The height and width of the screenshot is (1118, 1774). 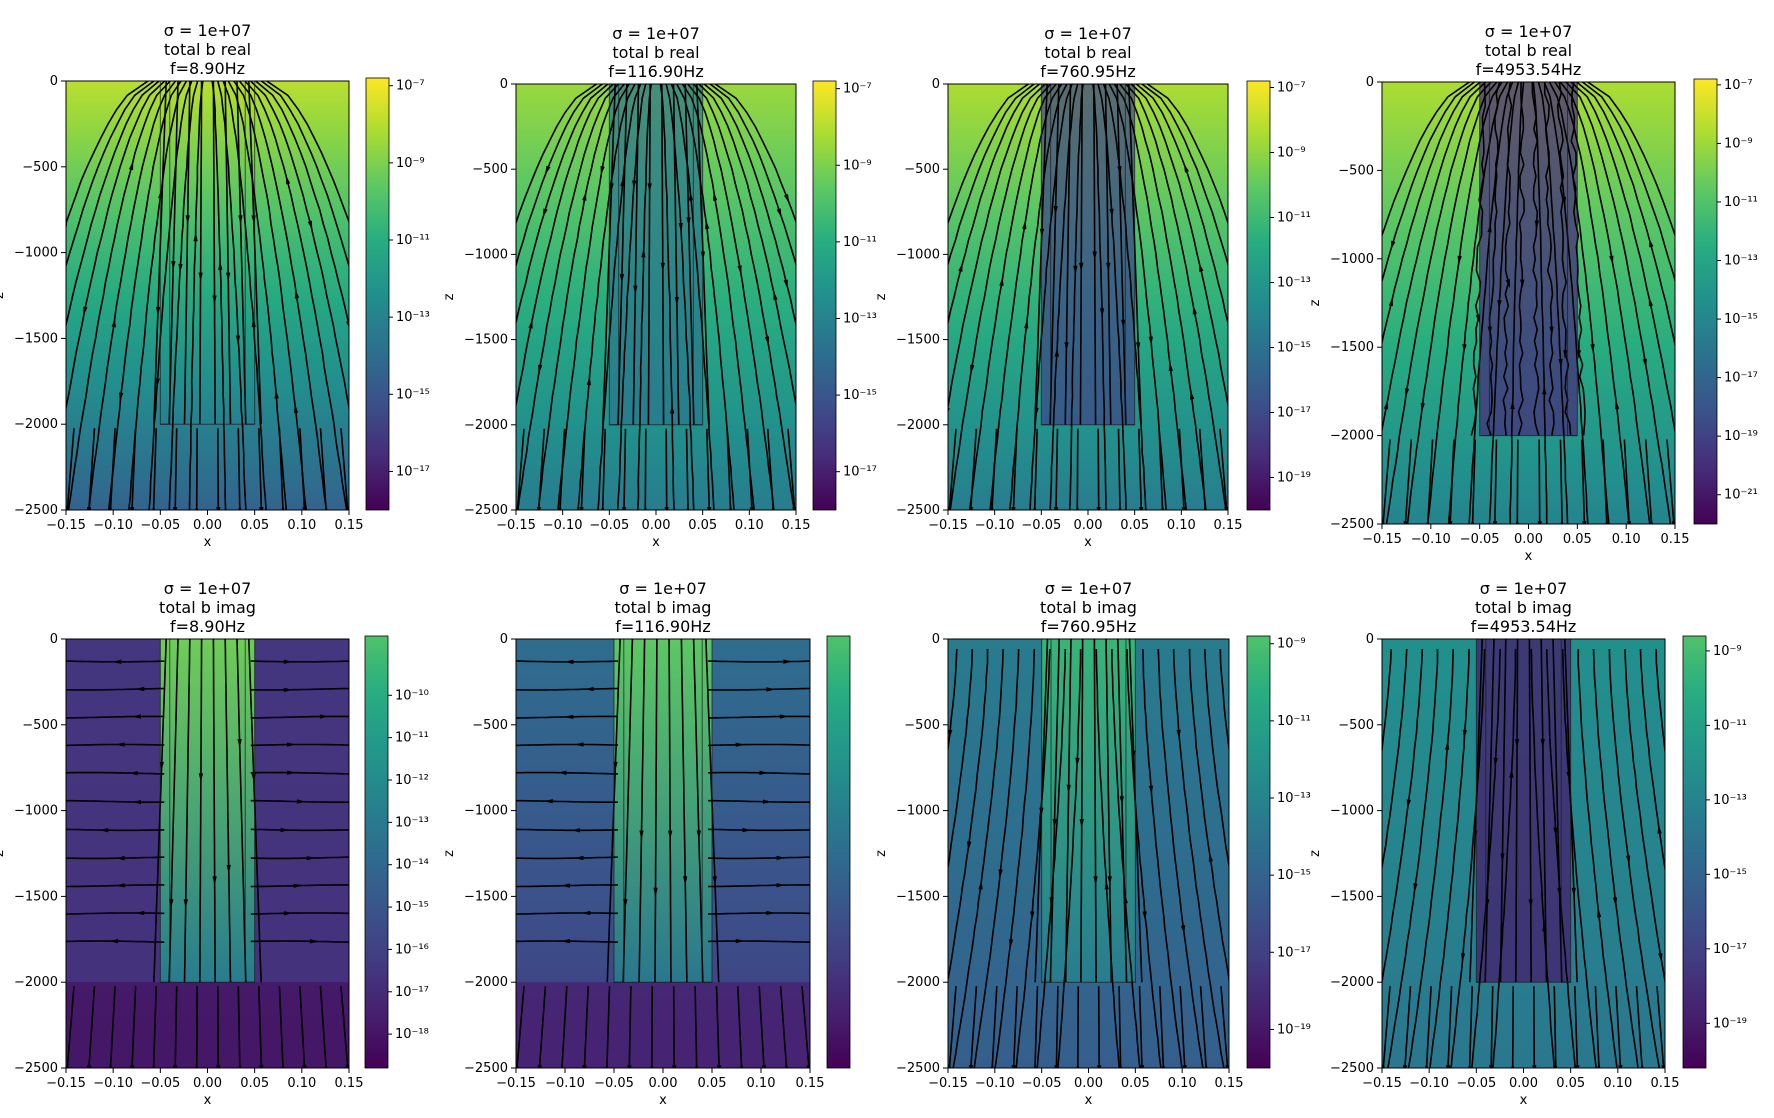 I want to click on colorbar-tick-label: 10⁻¹⁹, so click(x=1741, y=436).